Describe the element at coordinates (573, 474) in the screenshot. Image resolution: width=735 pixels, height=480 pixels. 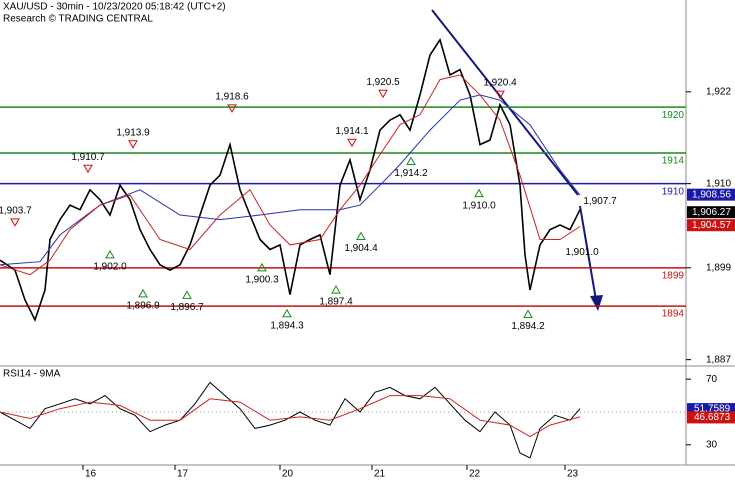
I see `x-tick-label: 23` at that location.